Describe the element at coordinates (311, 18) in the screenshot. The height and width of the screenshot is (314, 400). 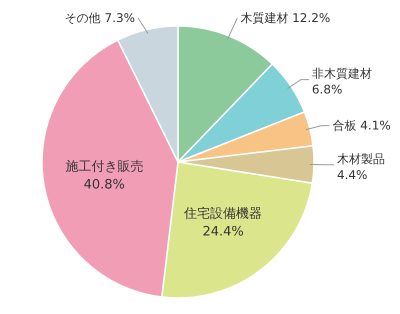
I see `data-label: 12.2%` at that location.